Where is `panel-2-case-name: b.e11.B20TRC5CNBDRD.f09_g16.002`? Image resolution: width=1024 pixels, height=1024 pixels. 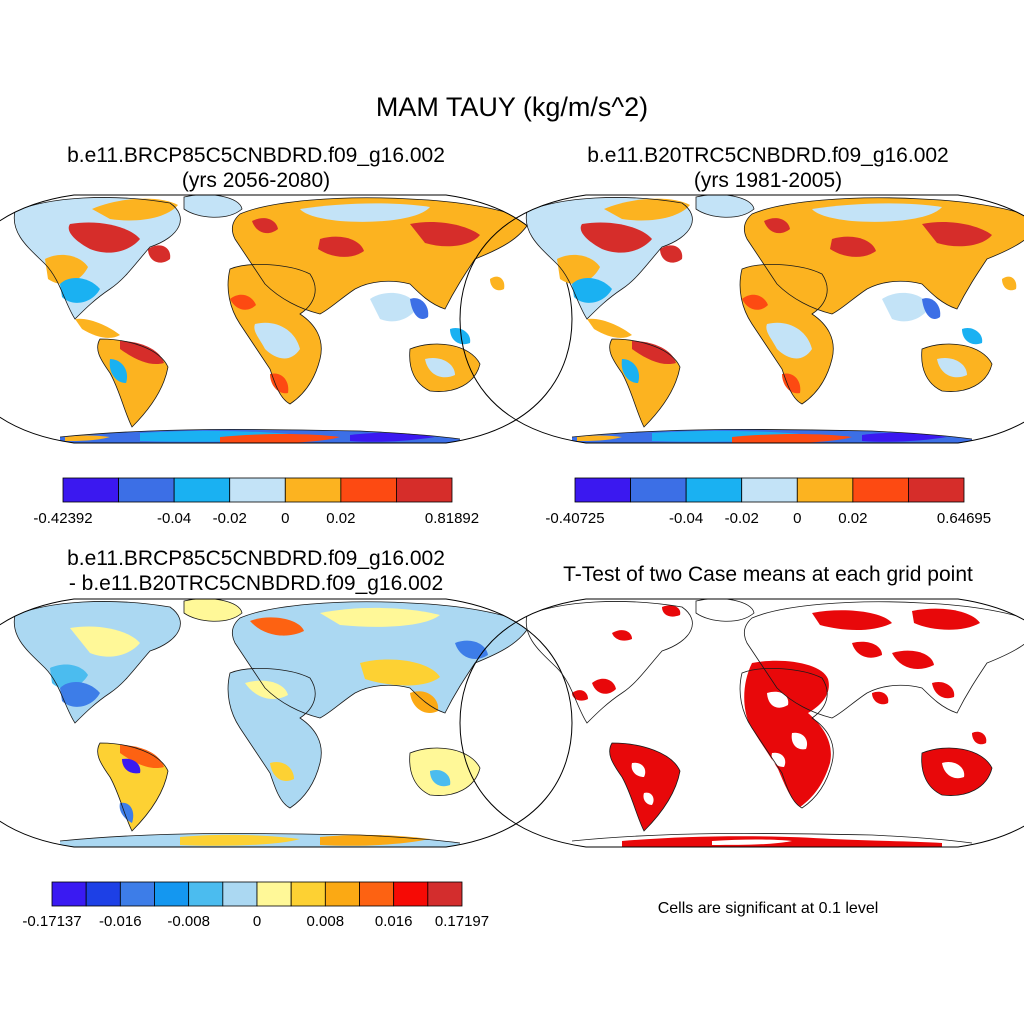 panel-2-case-name: b.e11.B20TRC5CNBDRD.f09_g16.002 is located at coordinates (768, 155).